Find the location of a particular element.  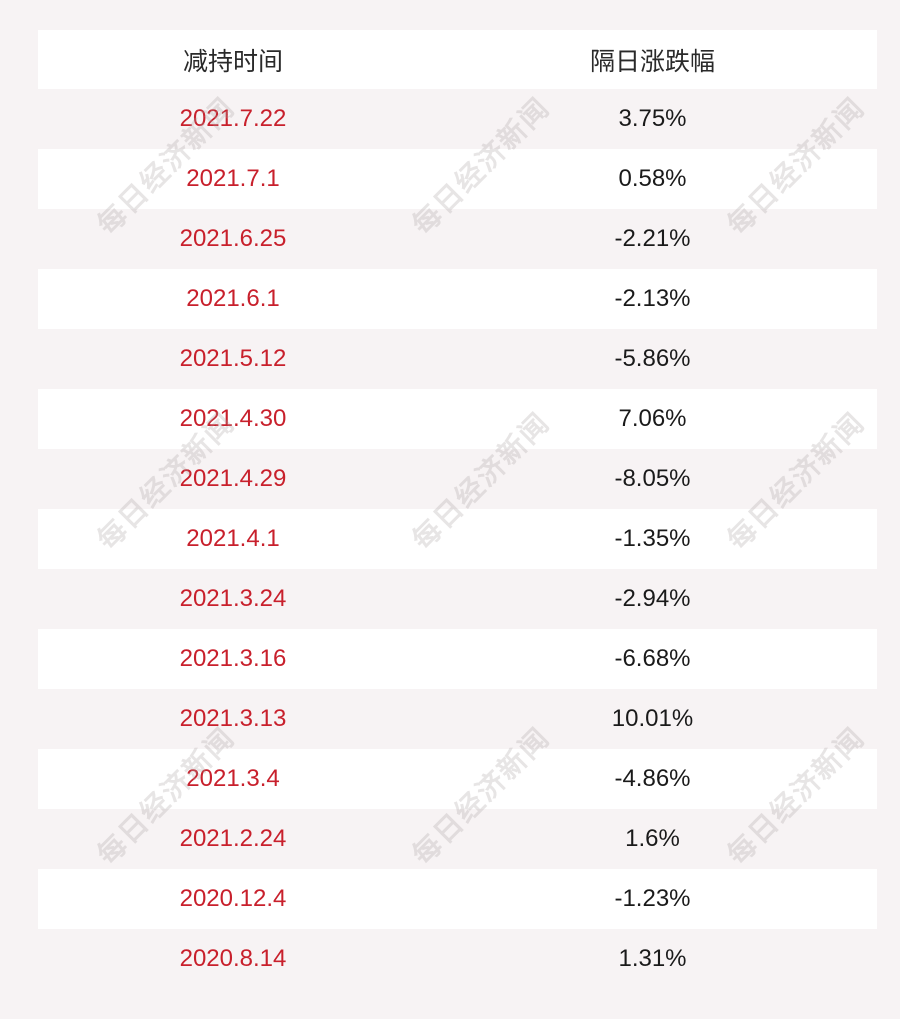

date-cell: 2020.8.14 is located at coordinates (233, 958).